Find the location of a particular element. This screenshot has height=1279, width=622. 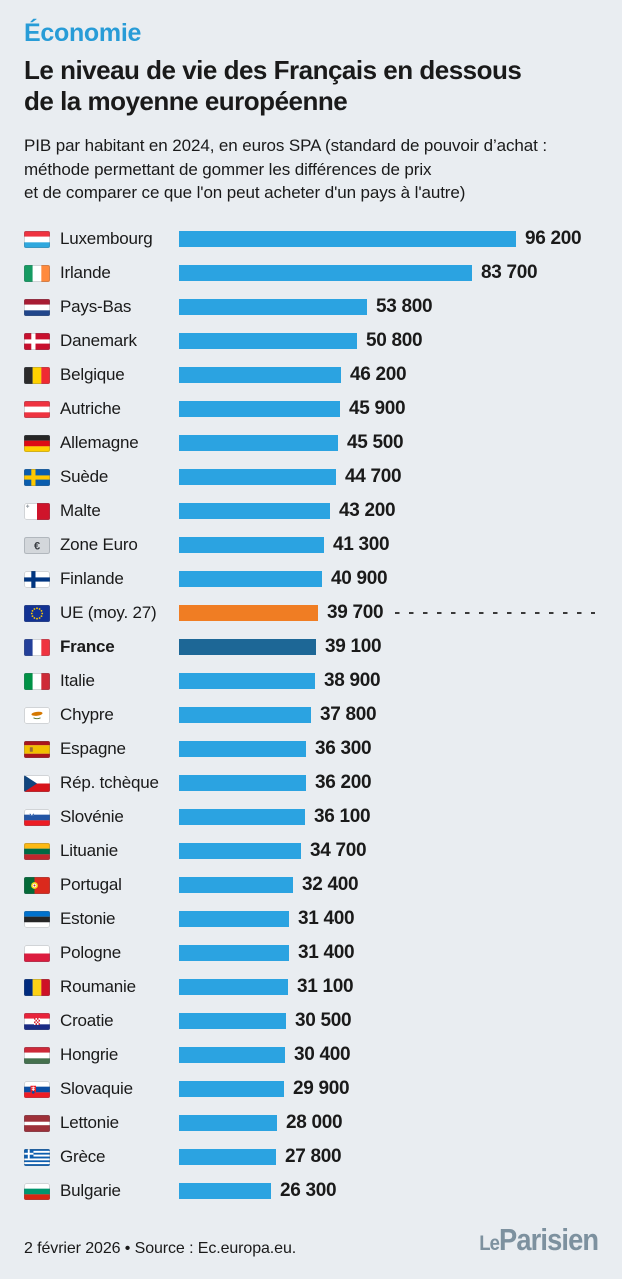

slovakia-flag-icon is located at coordinates (37, 1089).